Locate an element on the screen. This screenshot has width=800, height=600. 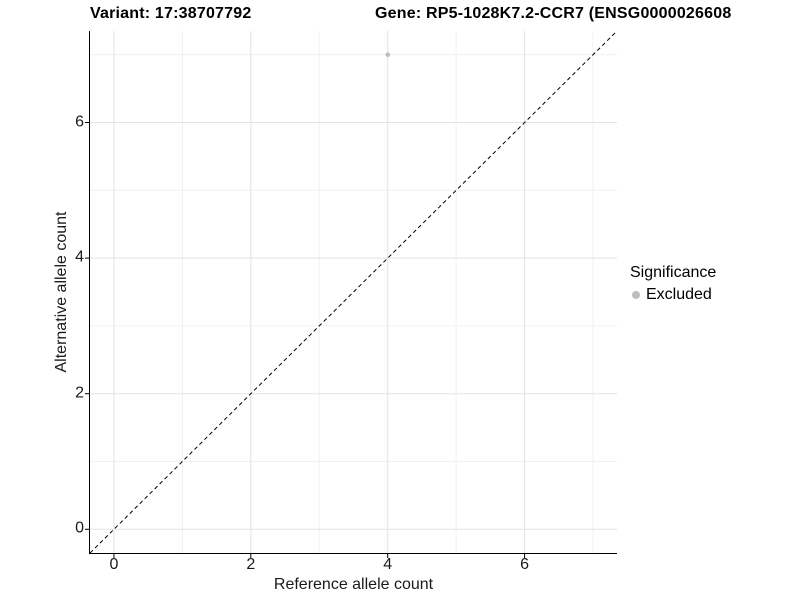
legend-title: Significance is located at coordinates (673, 272).